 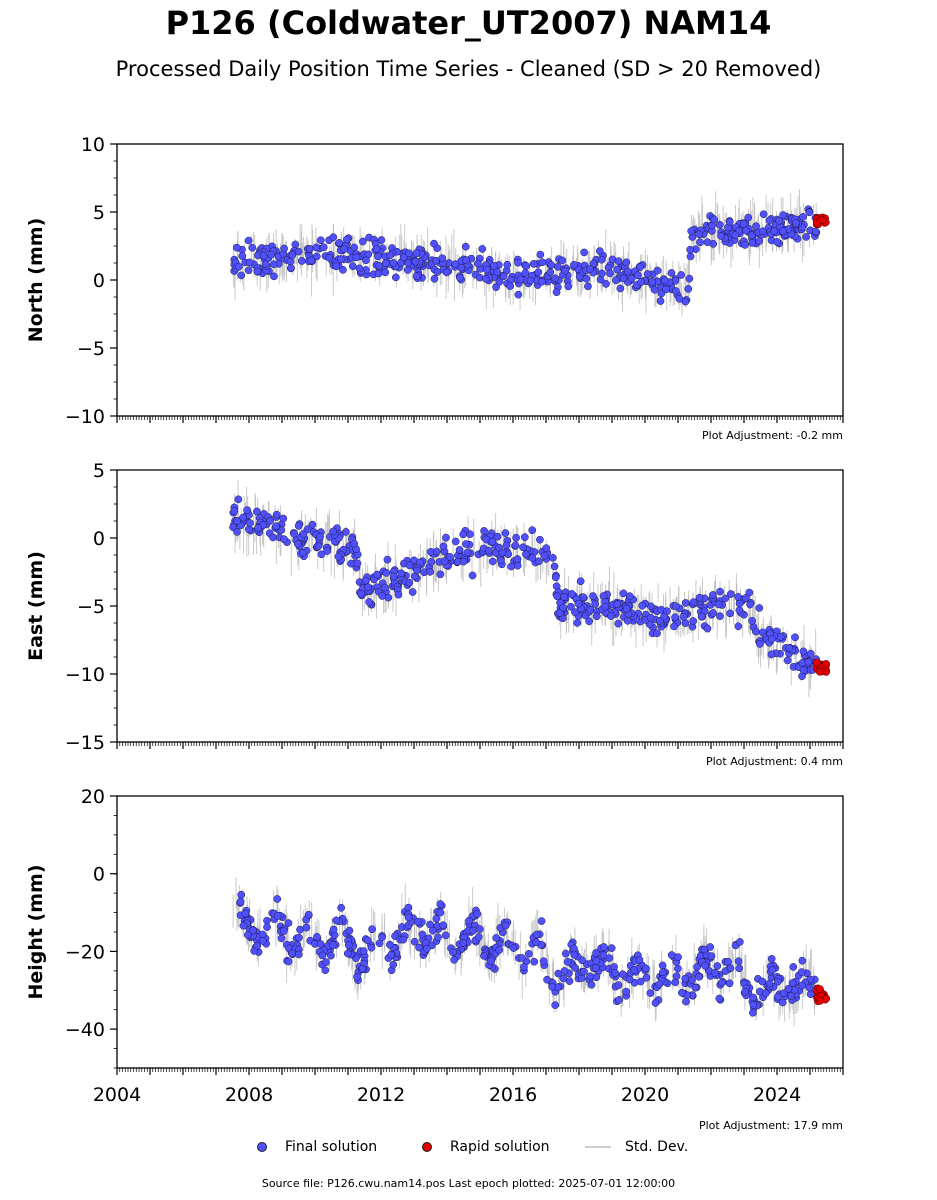 I want to click on east-axis-label: East (mm), so click(x=36, y=606).